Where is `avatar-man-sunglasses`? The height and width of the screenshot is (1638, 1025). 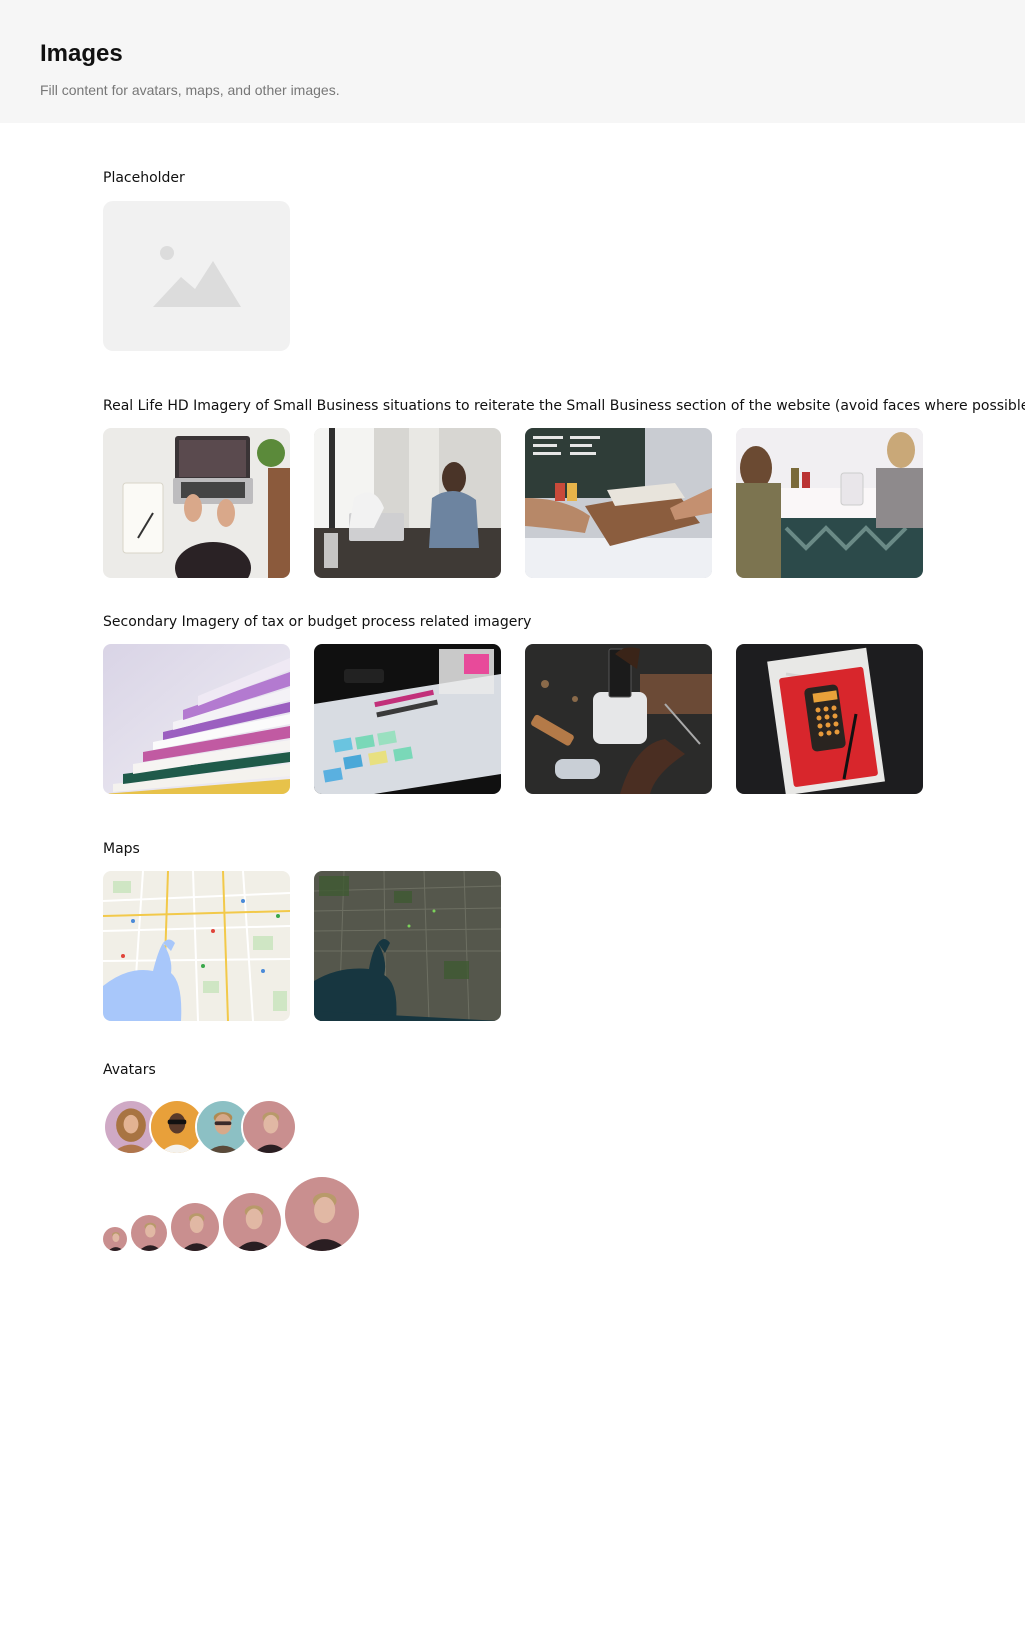
avatar-man-sunglasses is located at coordinates (223, 1127).